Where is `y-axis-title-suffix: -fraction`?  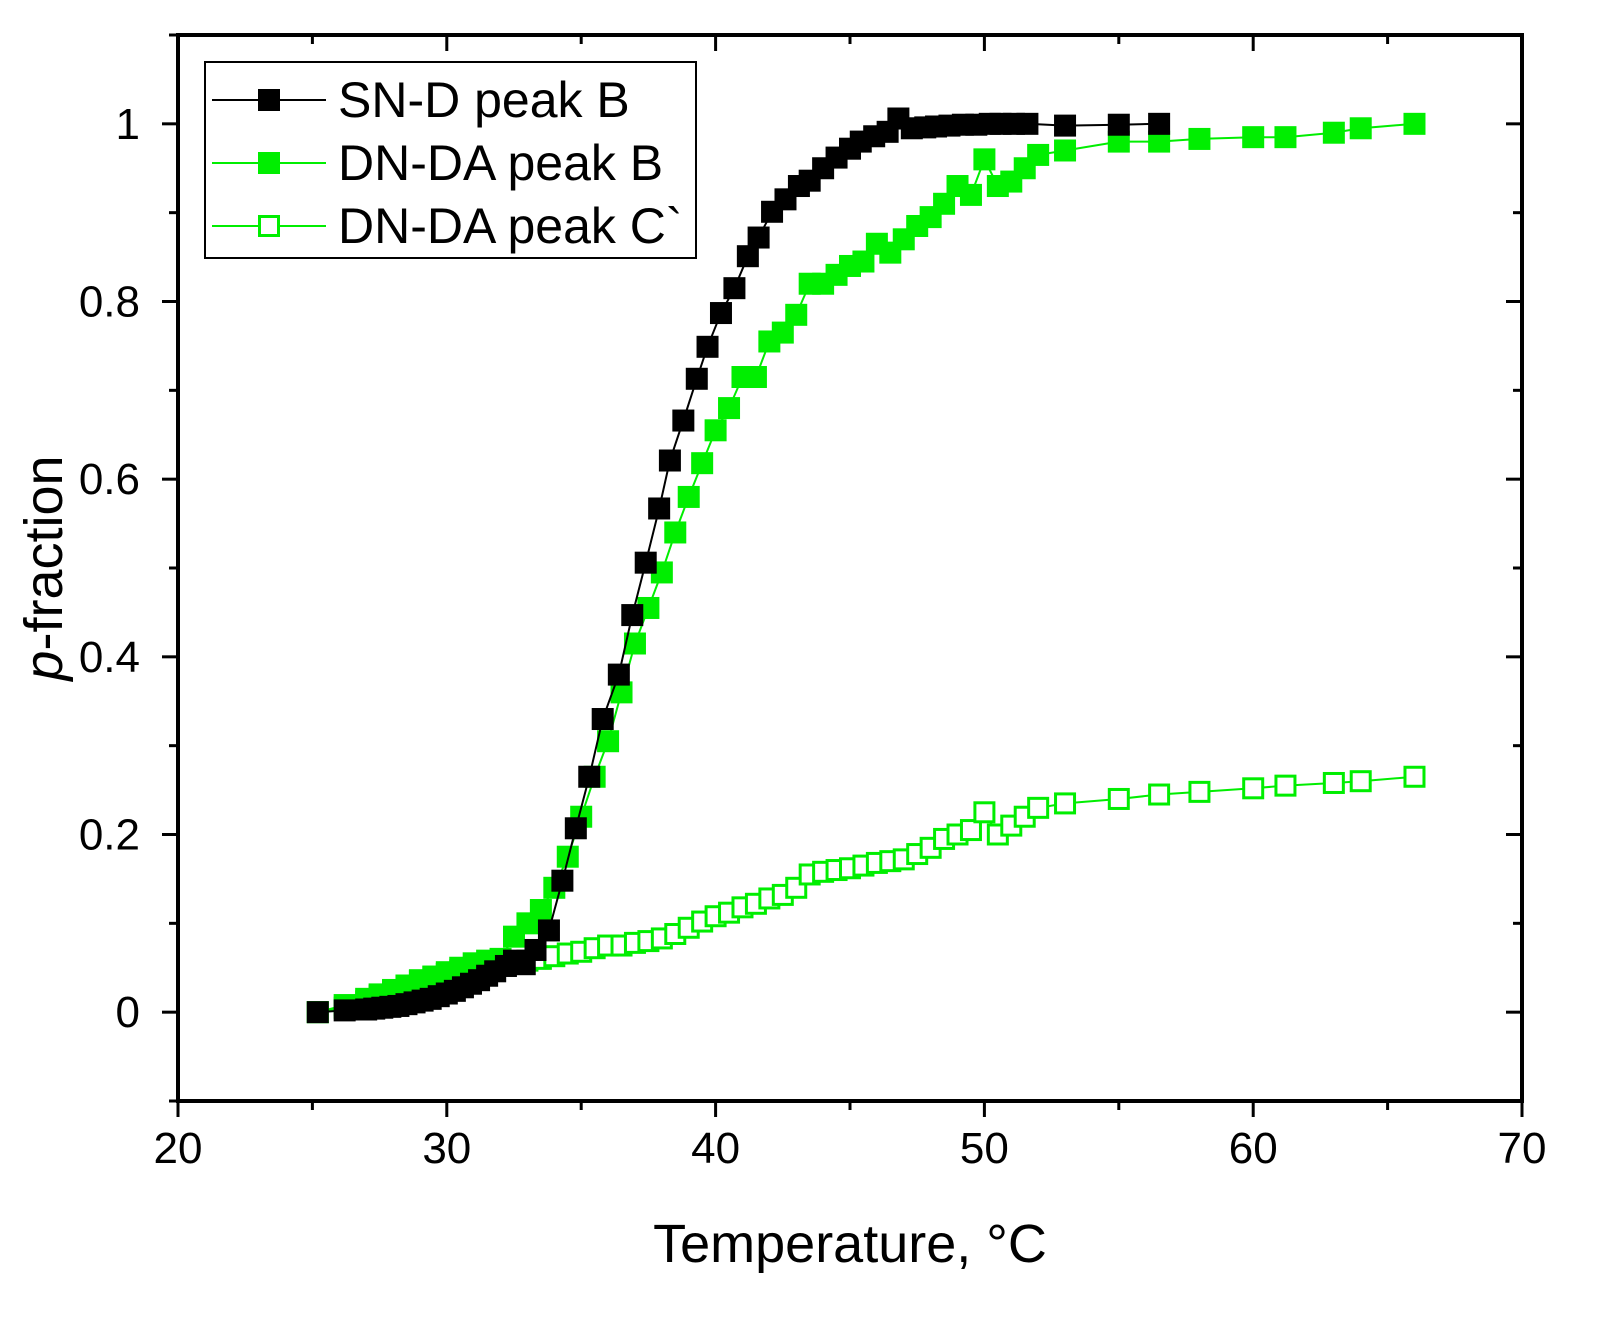
y-axis-title-suffix: -fraction is located at coordinates (44, 552).